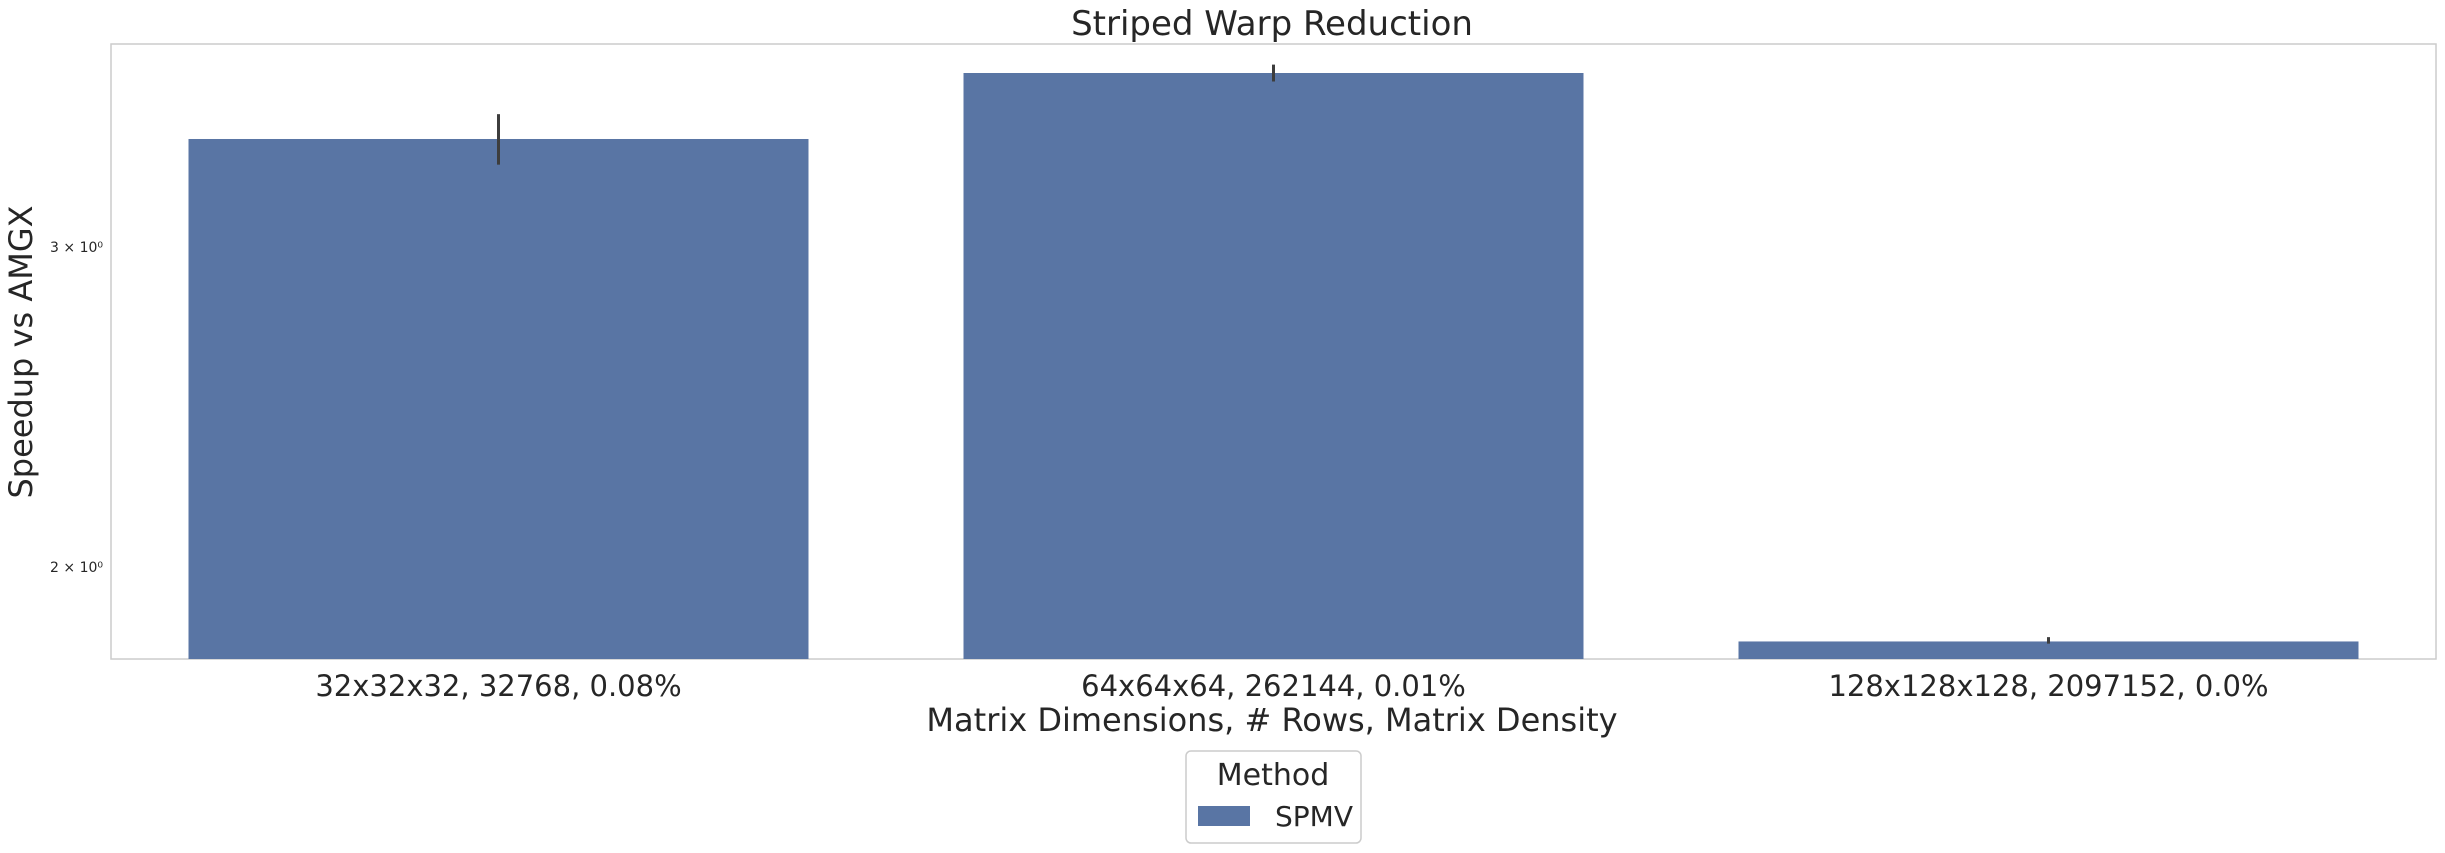  I want to click on chart-title: Striped Warp Reduction, so click(1272, 24).